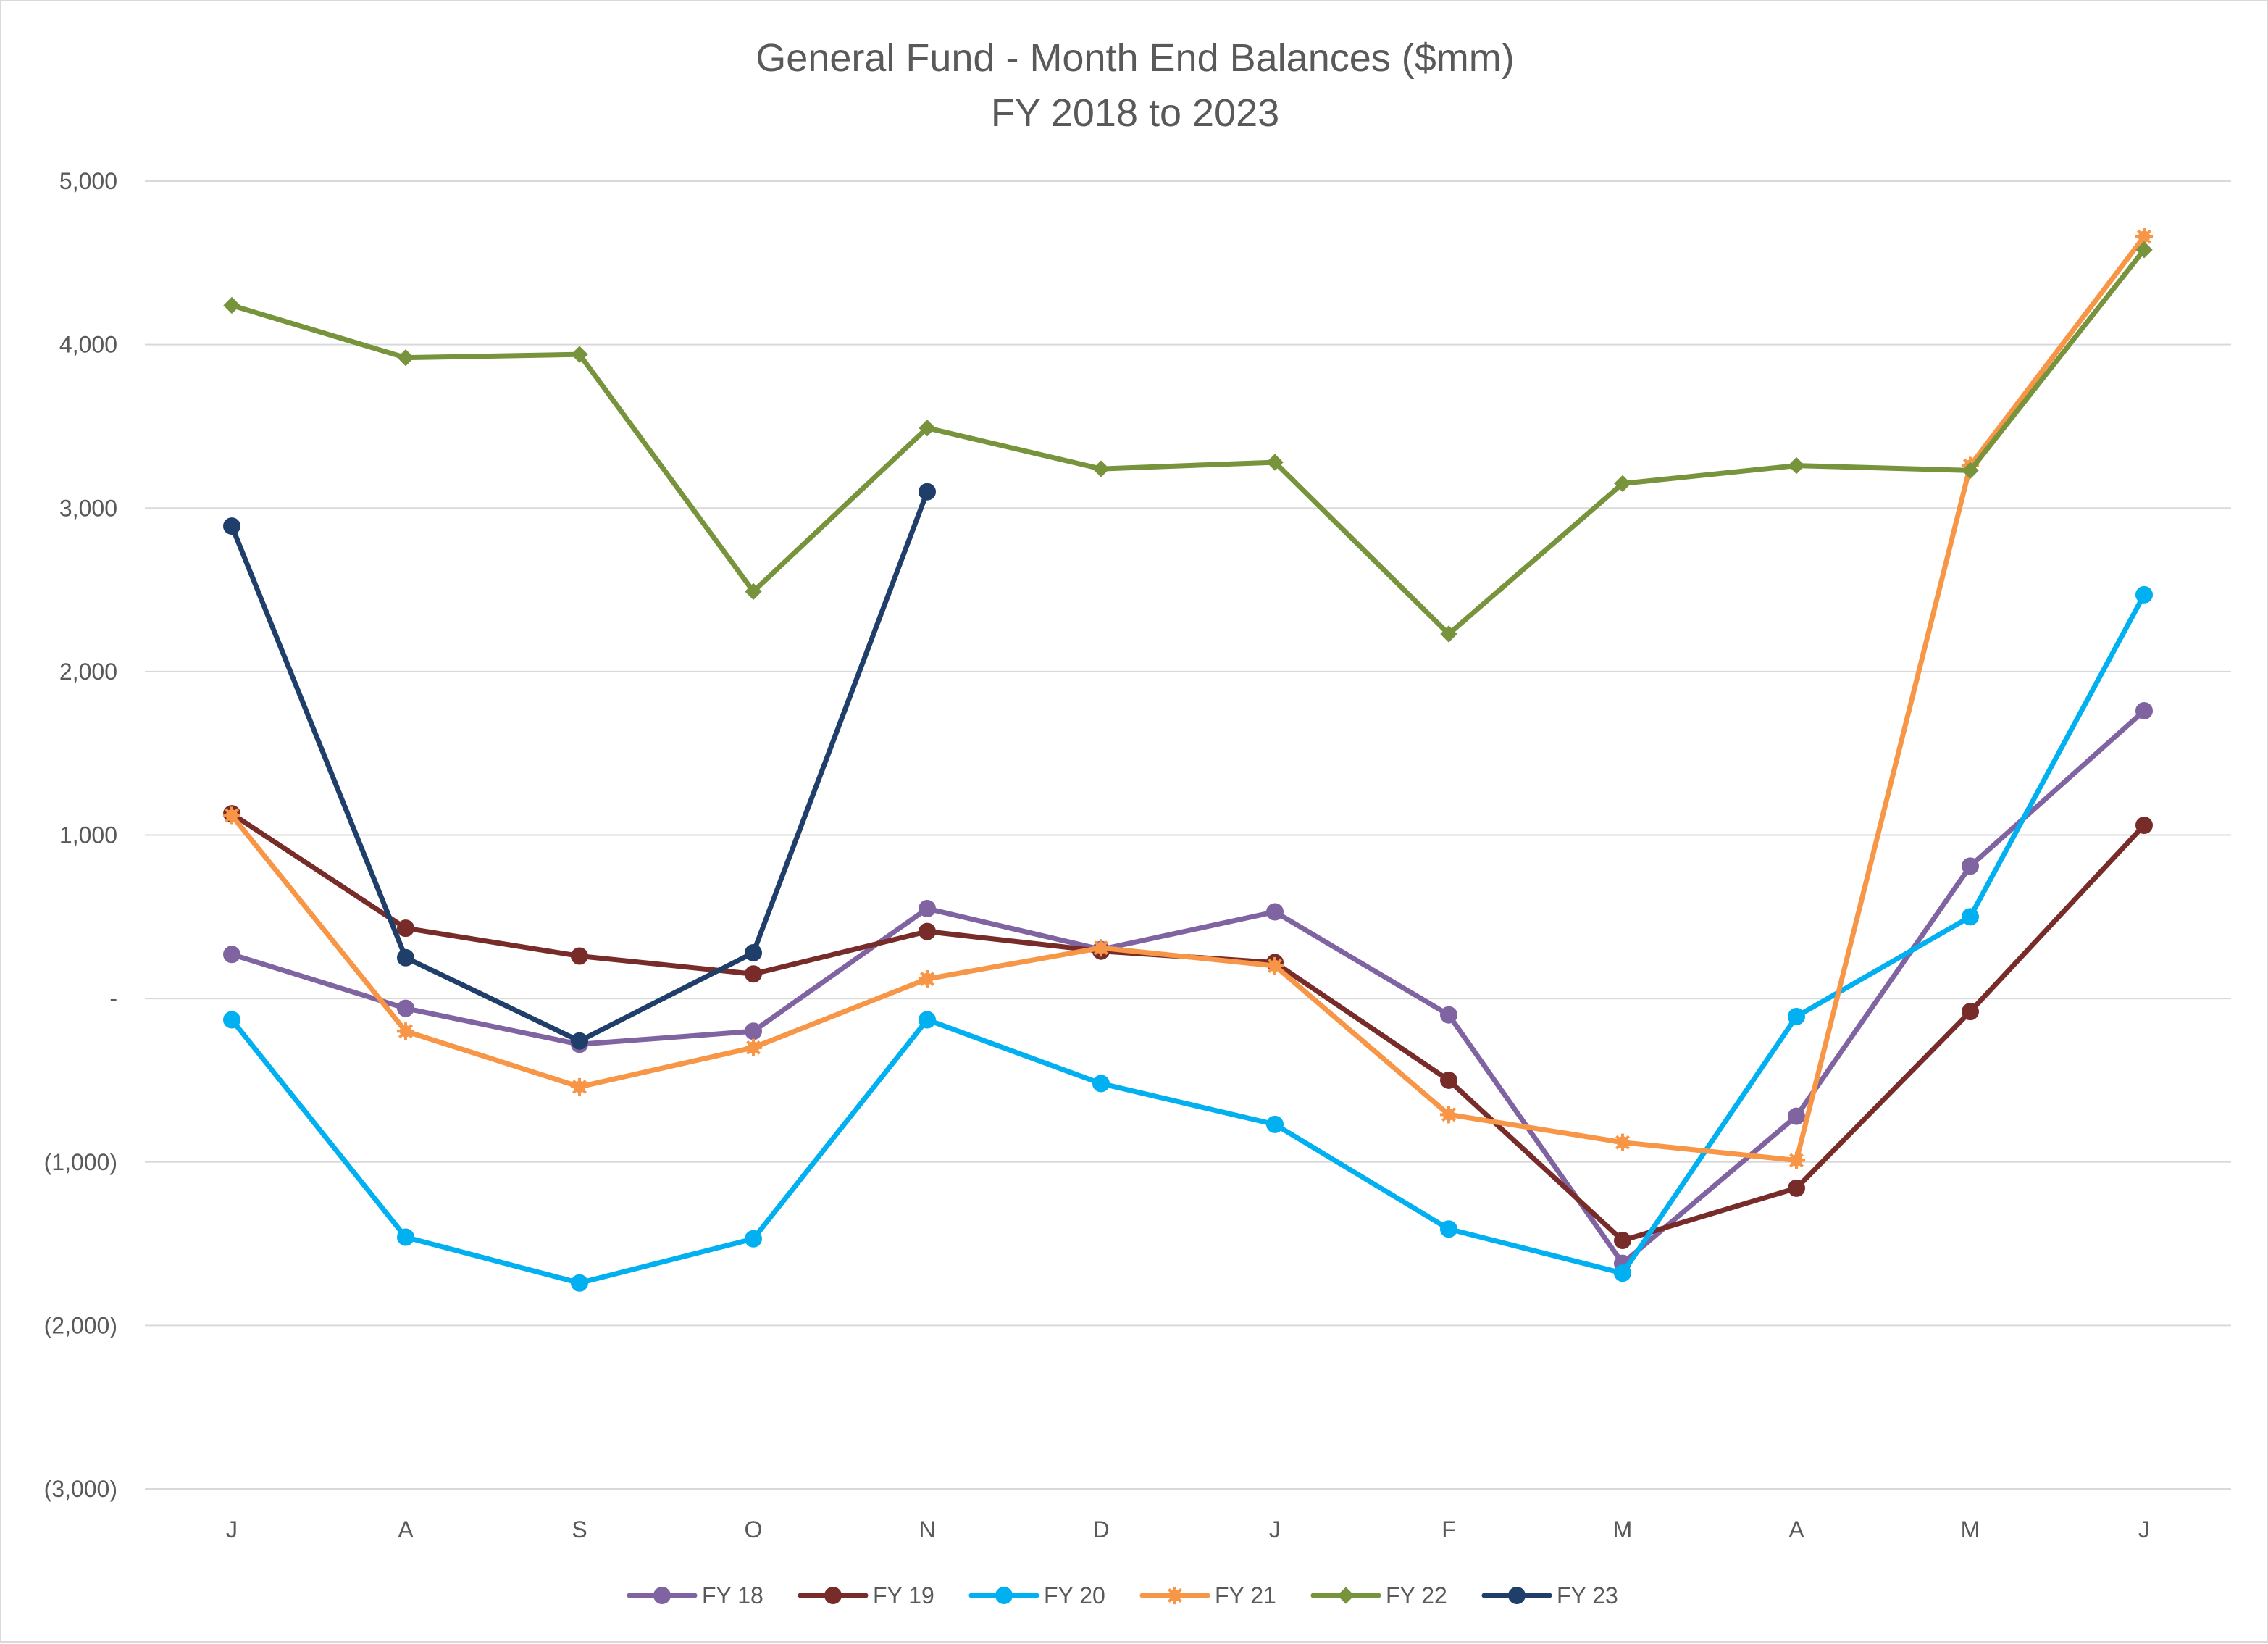  I want to click on y-tick-label: (1,000), so click(81, 1162).